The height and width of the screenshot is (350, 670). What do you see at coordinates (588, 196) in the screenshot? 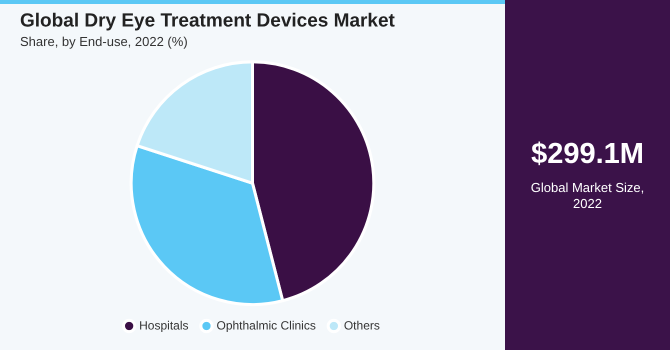
I see `text: Global Market Size, 2022` at bounding box center [588, 196].